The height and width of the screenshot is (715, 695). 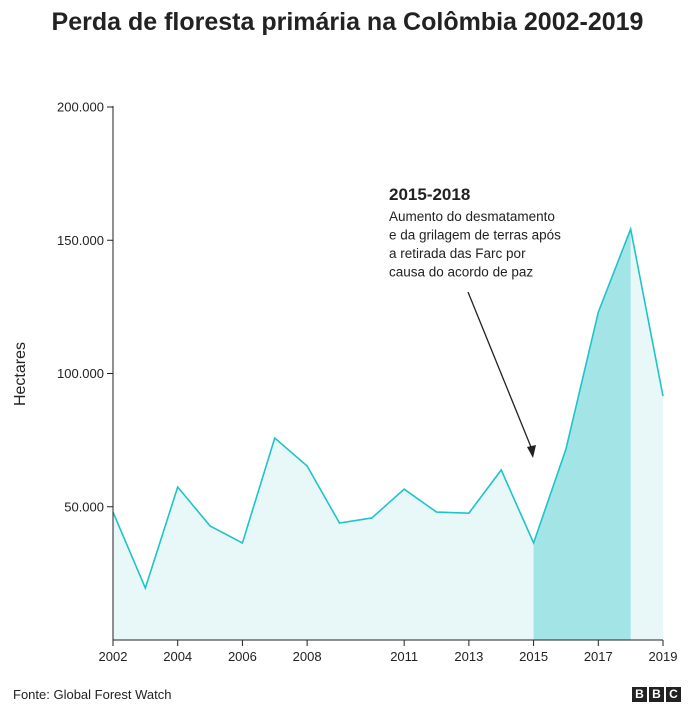 I want to click on x-tick-label: 2011, so click(x=404, y=656).